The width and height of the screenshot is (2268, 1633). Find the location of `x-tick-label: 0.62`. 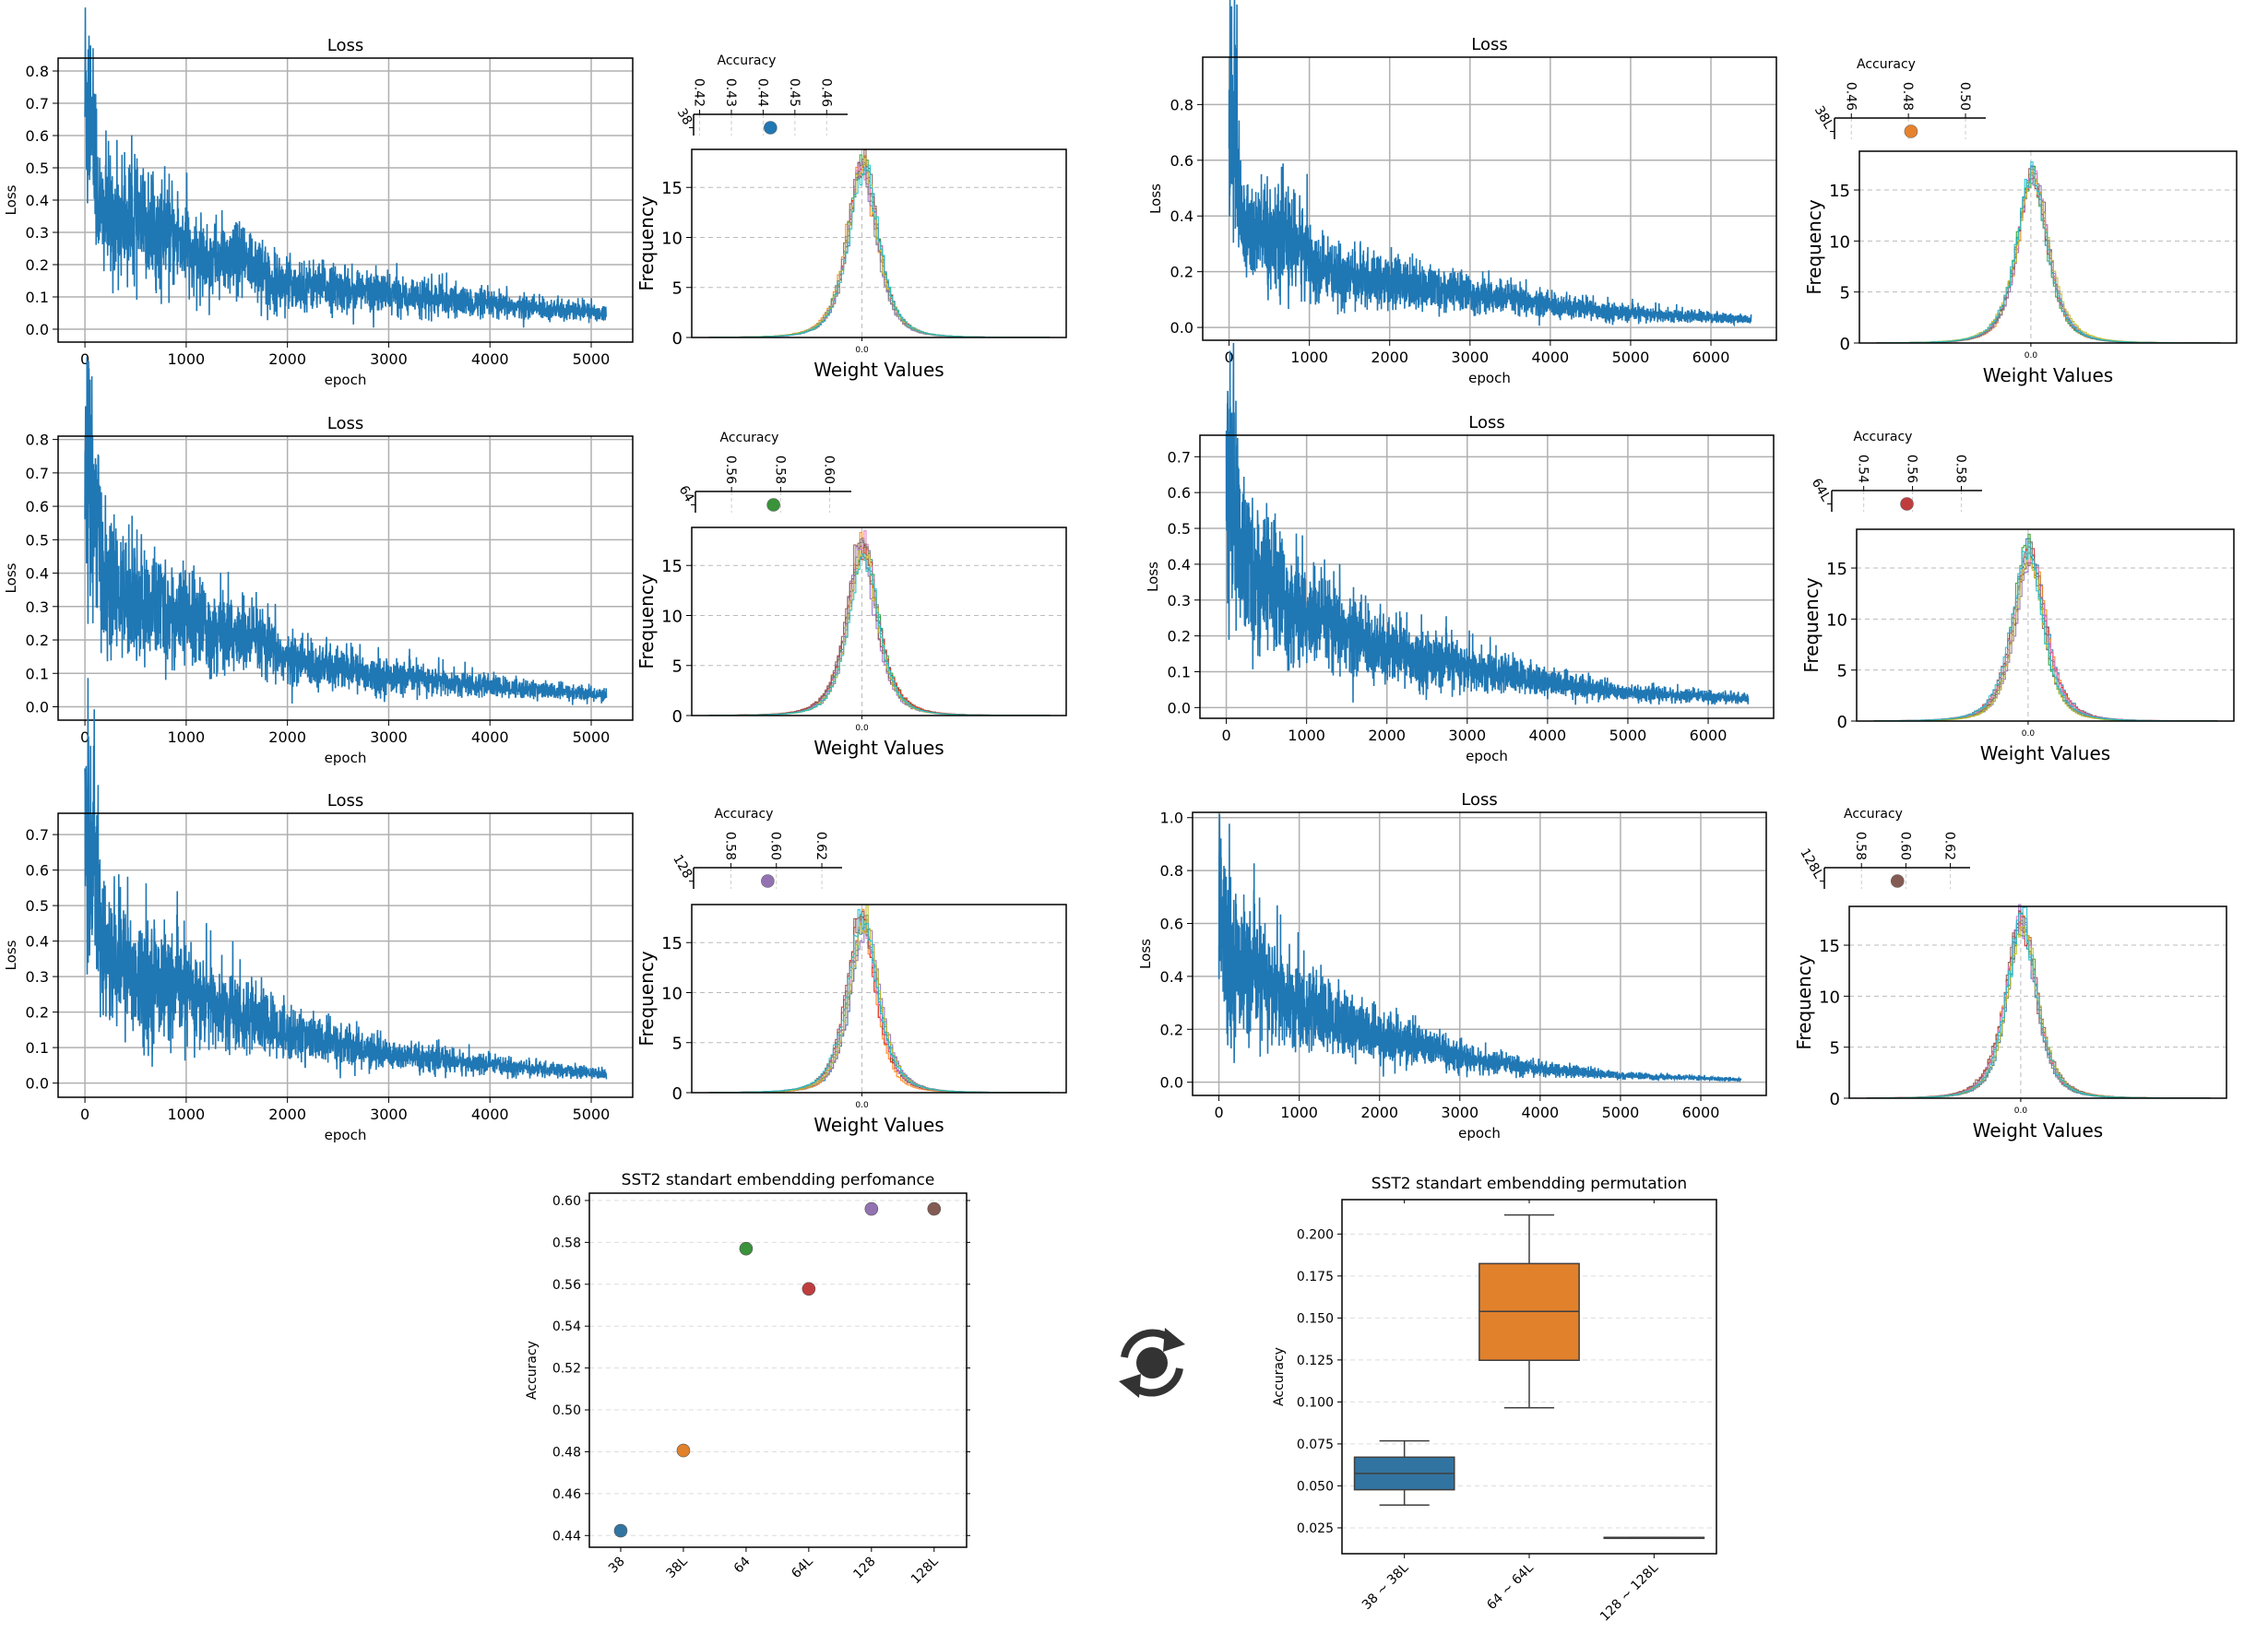

x-tick-label: 0.62 is located at coordinates (820, 846).